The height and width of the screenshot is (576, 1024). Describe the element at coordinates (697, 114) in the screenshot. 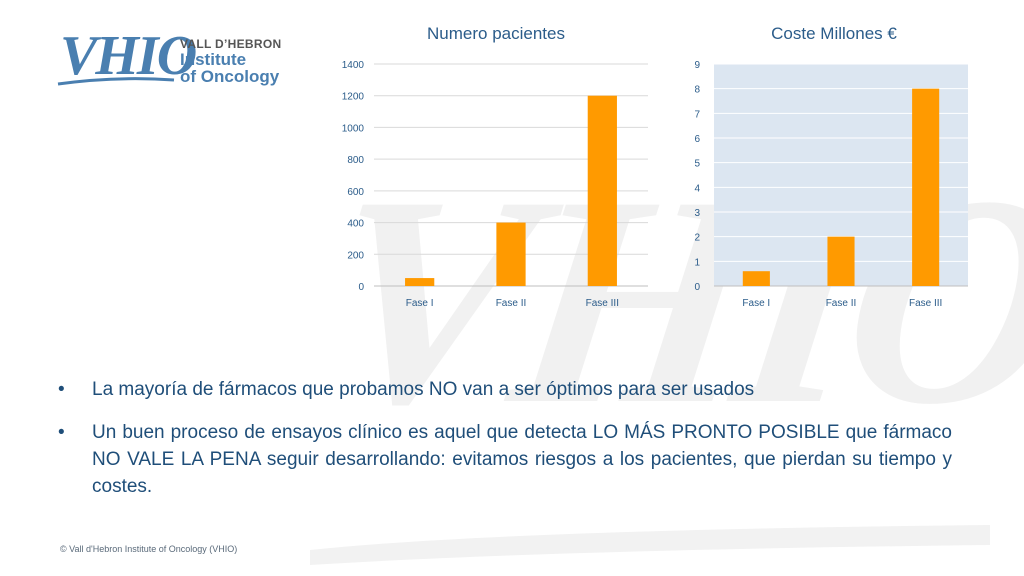

I see `y-tick-label: 7` at that location.